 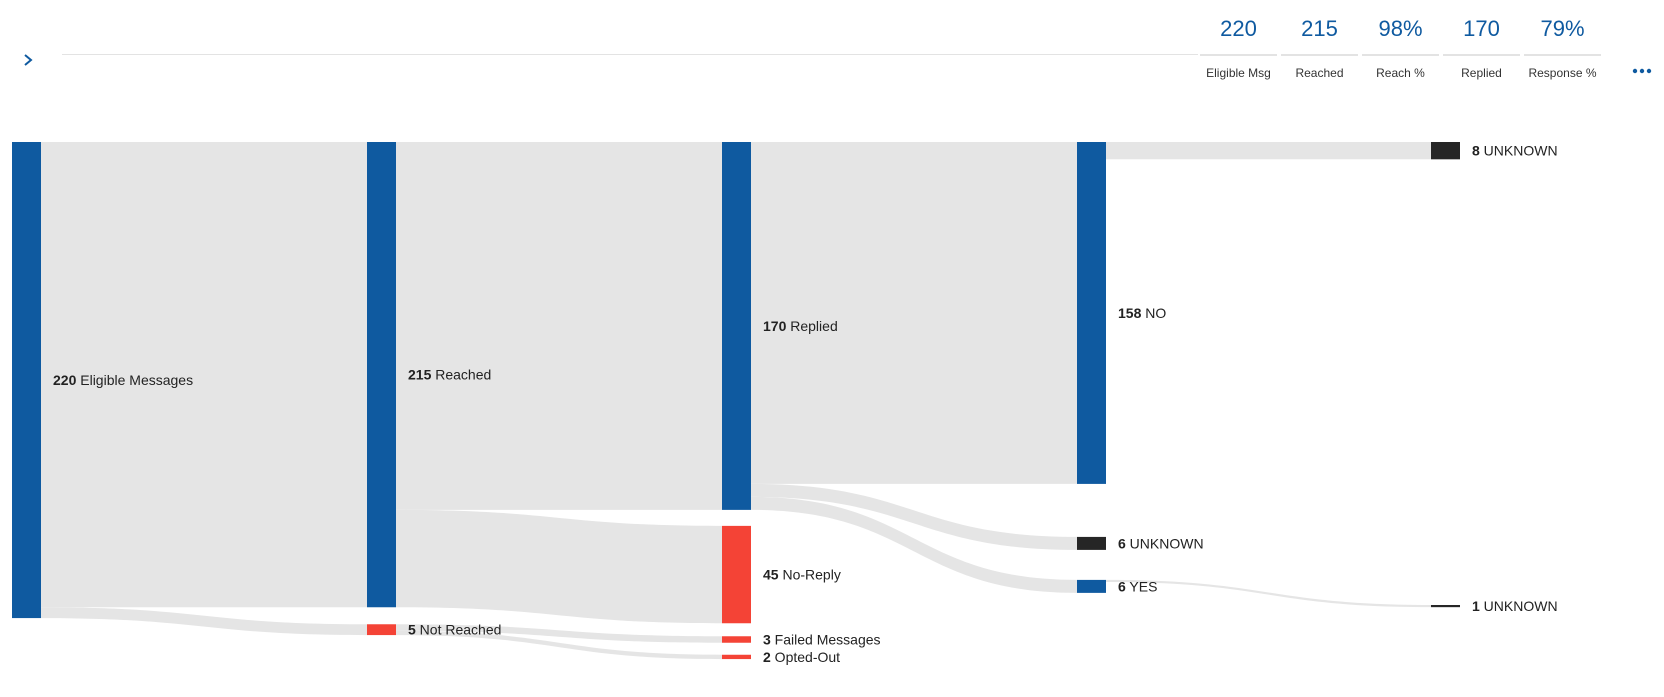 What do you see at coordinates (1476, 151) in the screenshot?
I see `sankey-node-value: 8` at bounding box center [1476, 151].